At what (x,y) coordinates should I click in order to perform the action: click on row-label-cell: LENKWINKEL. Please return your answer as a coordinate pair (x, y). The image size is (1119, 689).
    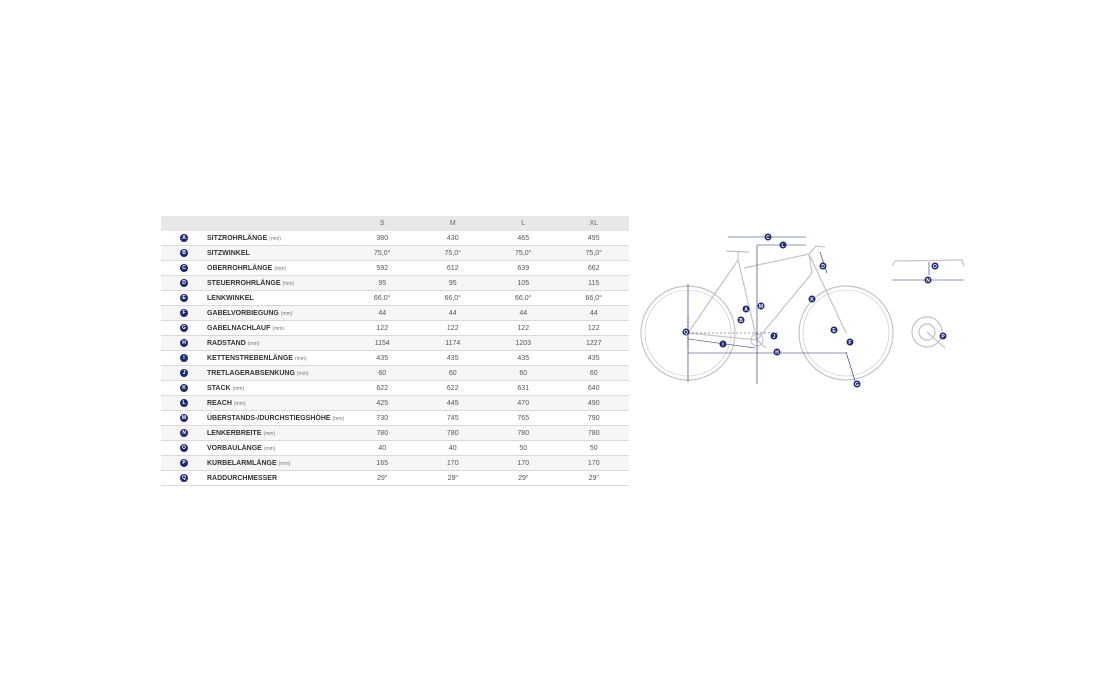
    Looking at the image, I should click on (277, 298).